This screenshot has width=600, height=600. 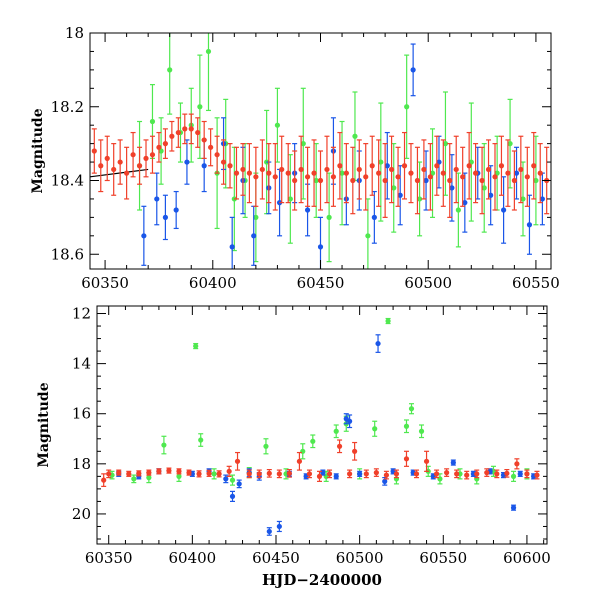 What do you see at coordinates (322, 580) in the screenshot?
I see `bottom-x-axis-title: HJD−2400000` at bounding box center [322, 580].